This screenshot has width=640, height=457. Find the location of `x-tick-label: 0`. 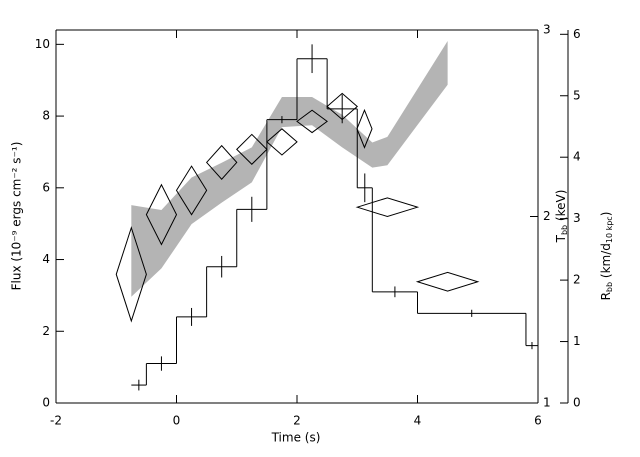

x-tick-label: 0 is located at coordinates (177, 421).